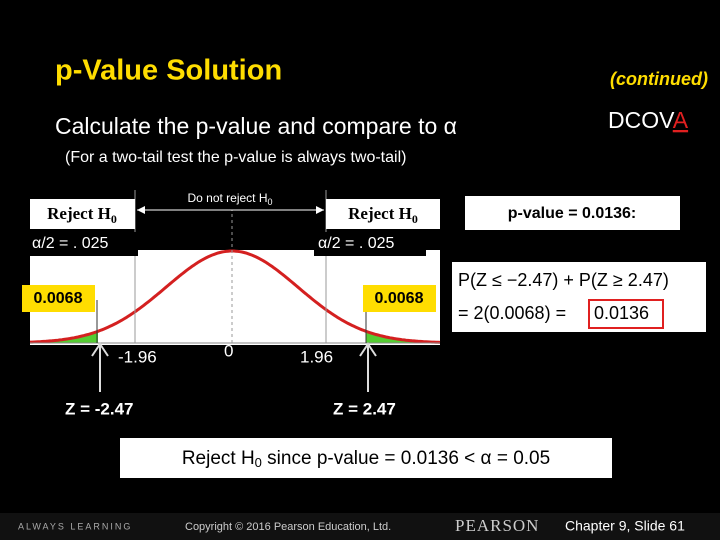 Image resolution: width=720 pixels, height=540 pixels. I want to click on left-tail-area, so click(64, 337).